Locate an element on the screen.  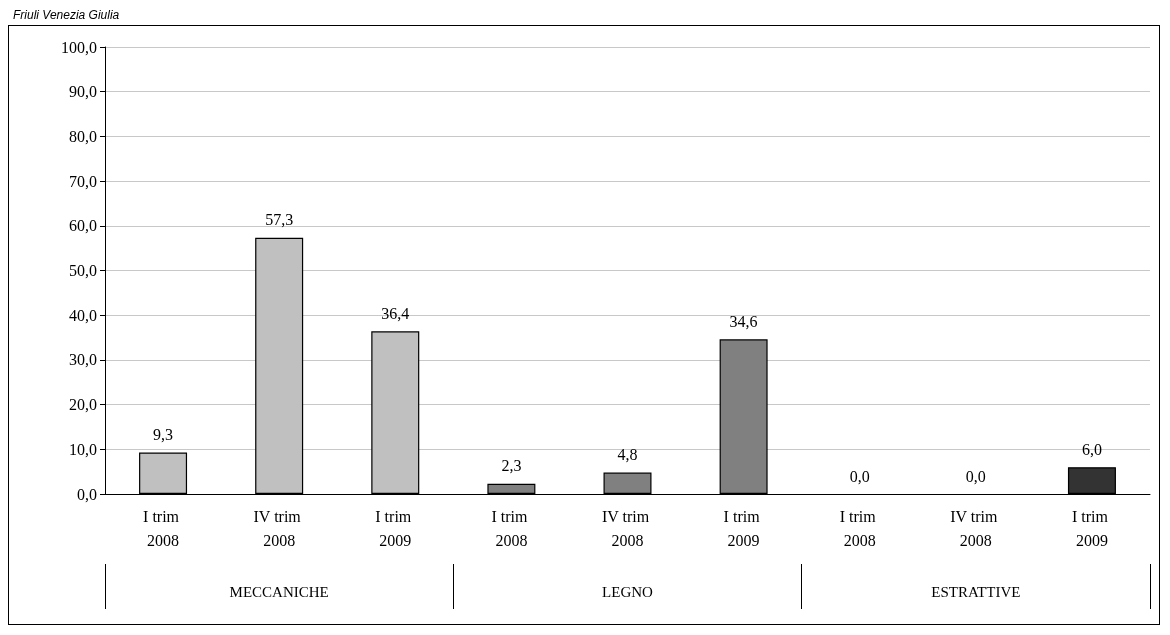
y-tick-label: 90,0 is located at coordinates (83, 92).